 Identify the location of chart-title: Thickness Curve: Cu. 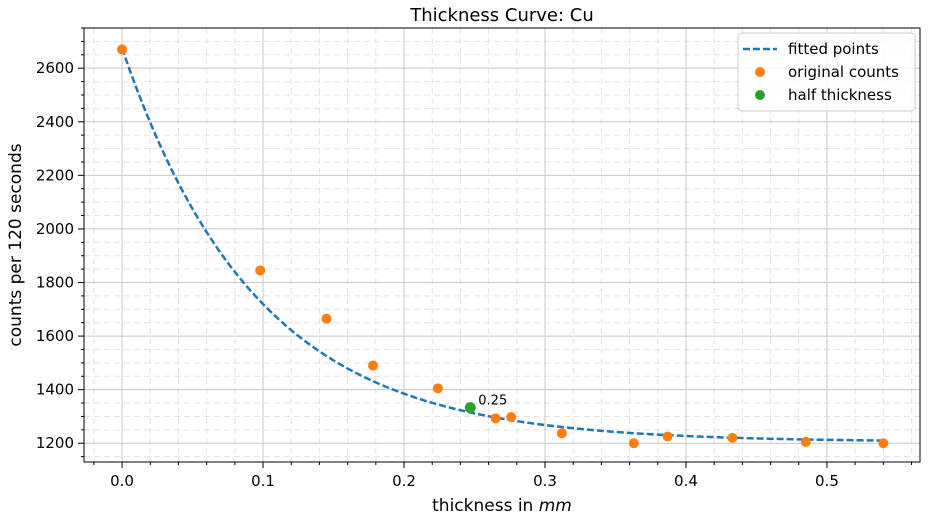
(501, 15).